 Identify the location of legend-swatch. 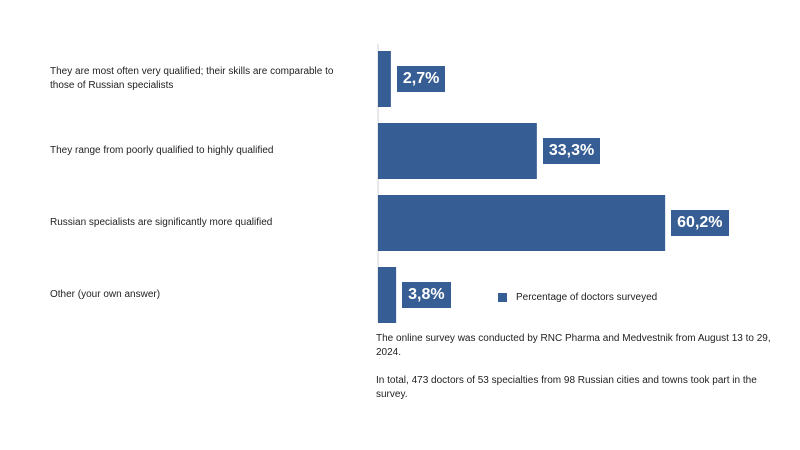
(502, 297).